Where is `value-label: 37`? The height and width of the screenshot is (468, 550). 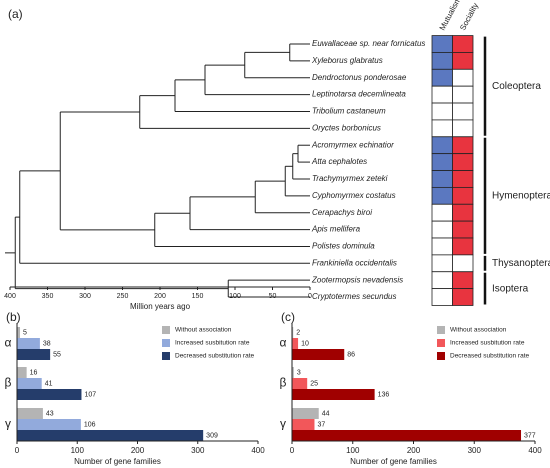
value-label: 37 is located at coordinates (321, 424).